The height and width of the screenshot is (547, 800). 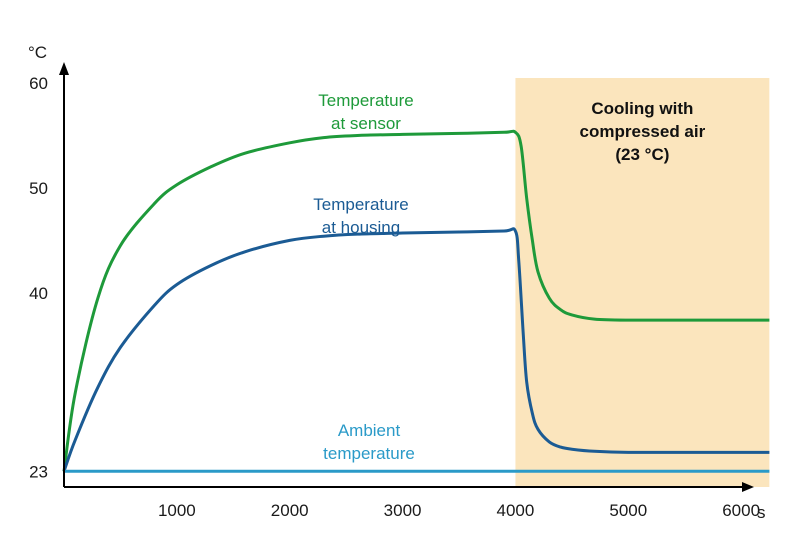 What do you see at coordinates (366, 123) in the screenshot?
I see `sensor-label-line-2: at sensor` at bounding box center [366, 123].